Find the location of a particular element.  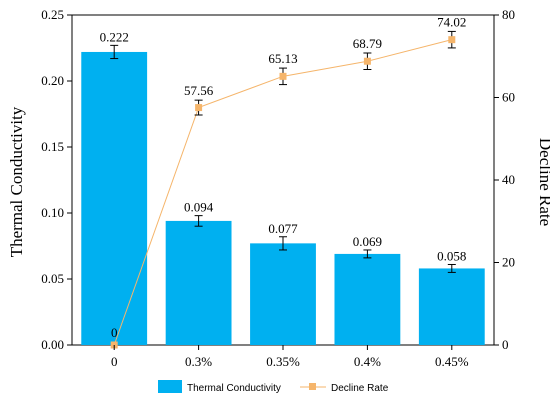

y-left-tick-label: 0.20 is located at coordinates (52, 80).